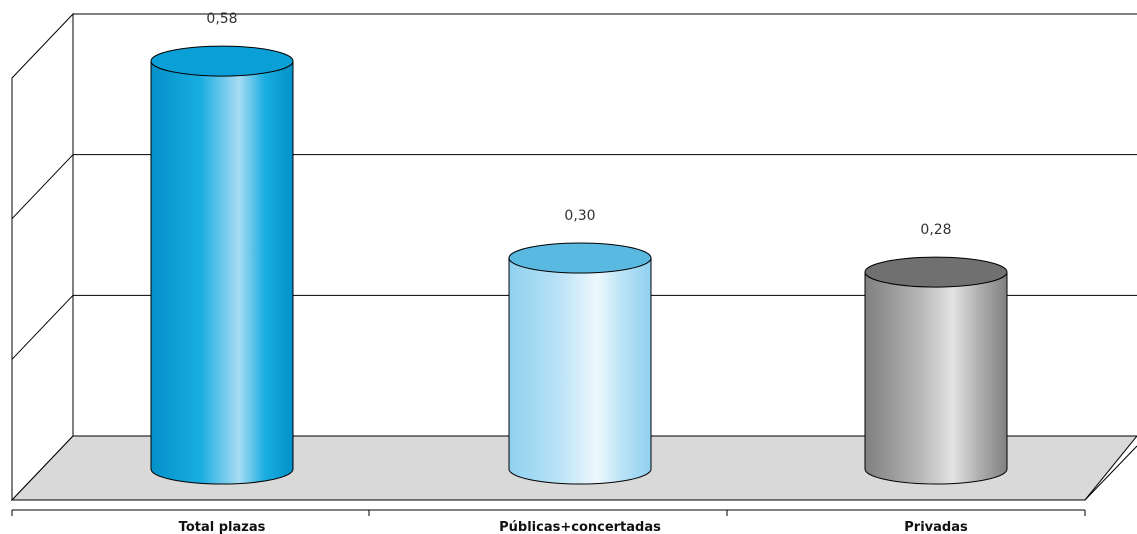 The height and width of the screenshot is (534, 1137). I want to click on value-label: 0,30, so click(579, 216).